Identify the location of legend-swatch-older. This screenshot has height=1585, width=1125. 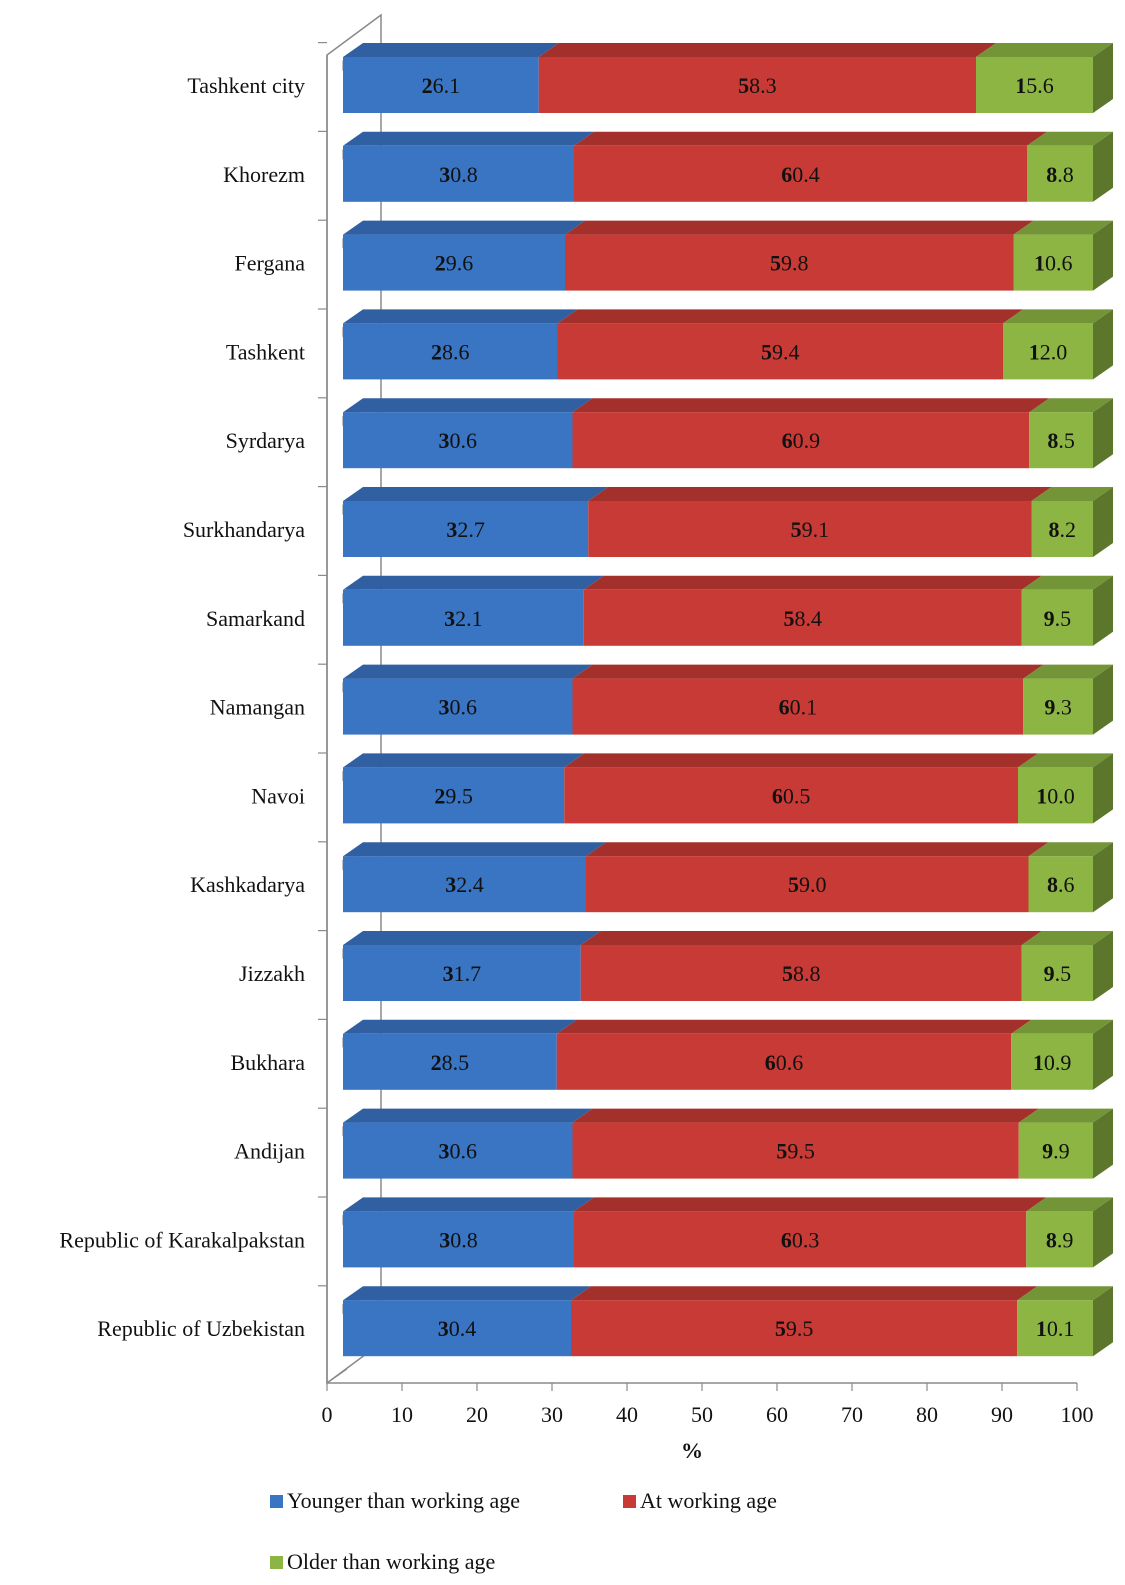
(276, 1562).